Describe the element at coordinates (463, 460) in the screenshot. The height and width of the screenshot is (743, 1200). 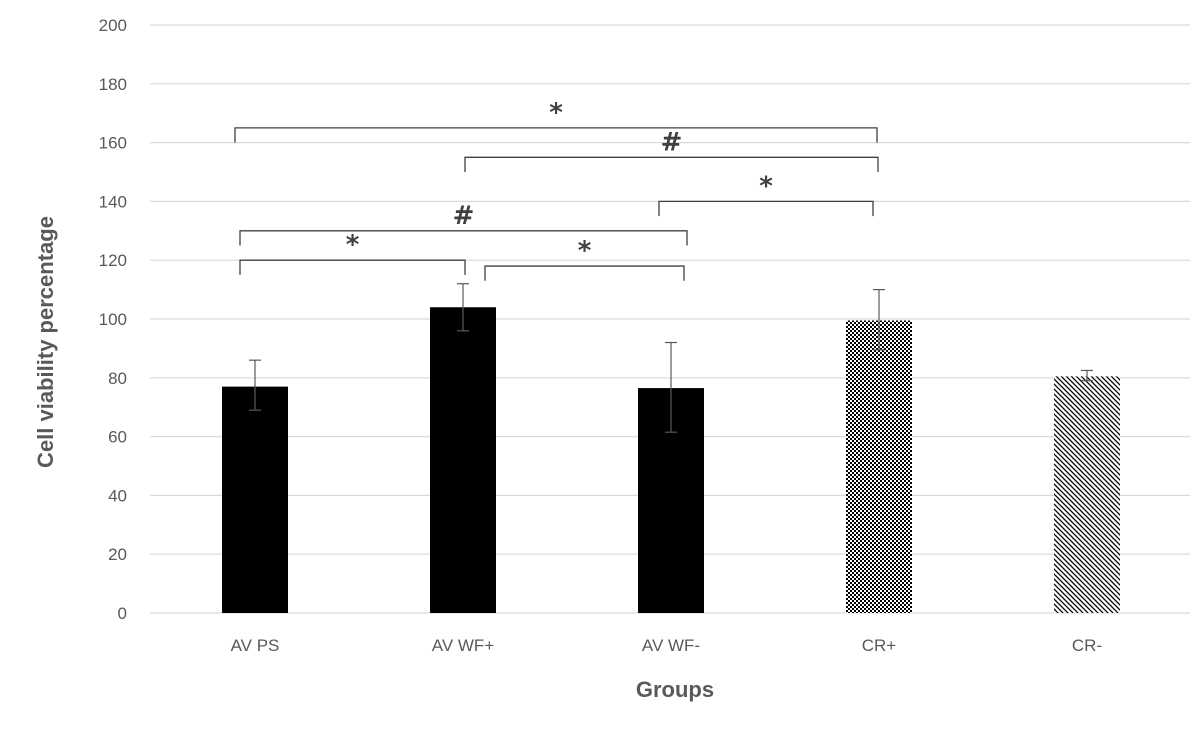
I see `bar-av-wf-` at that location.